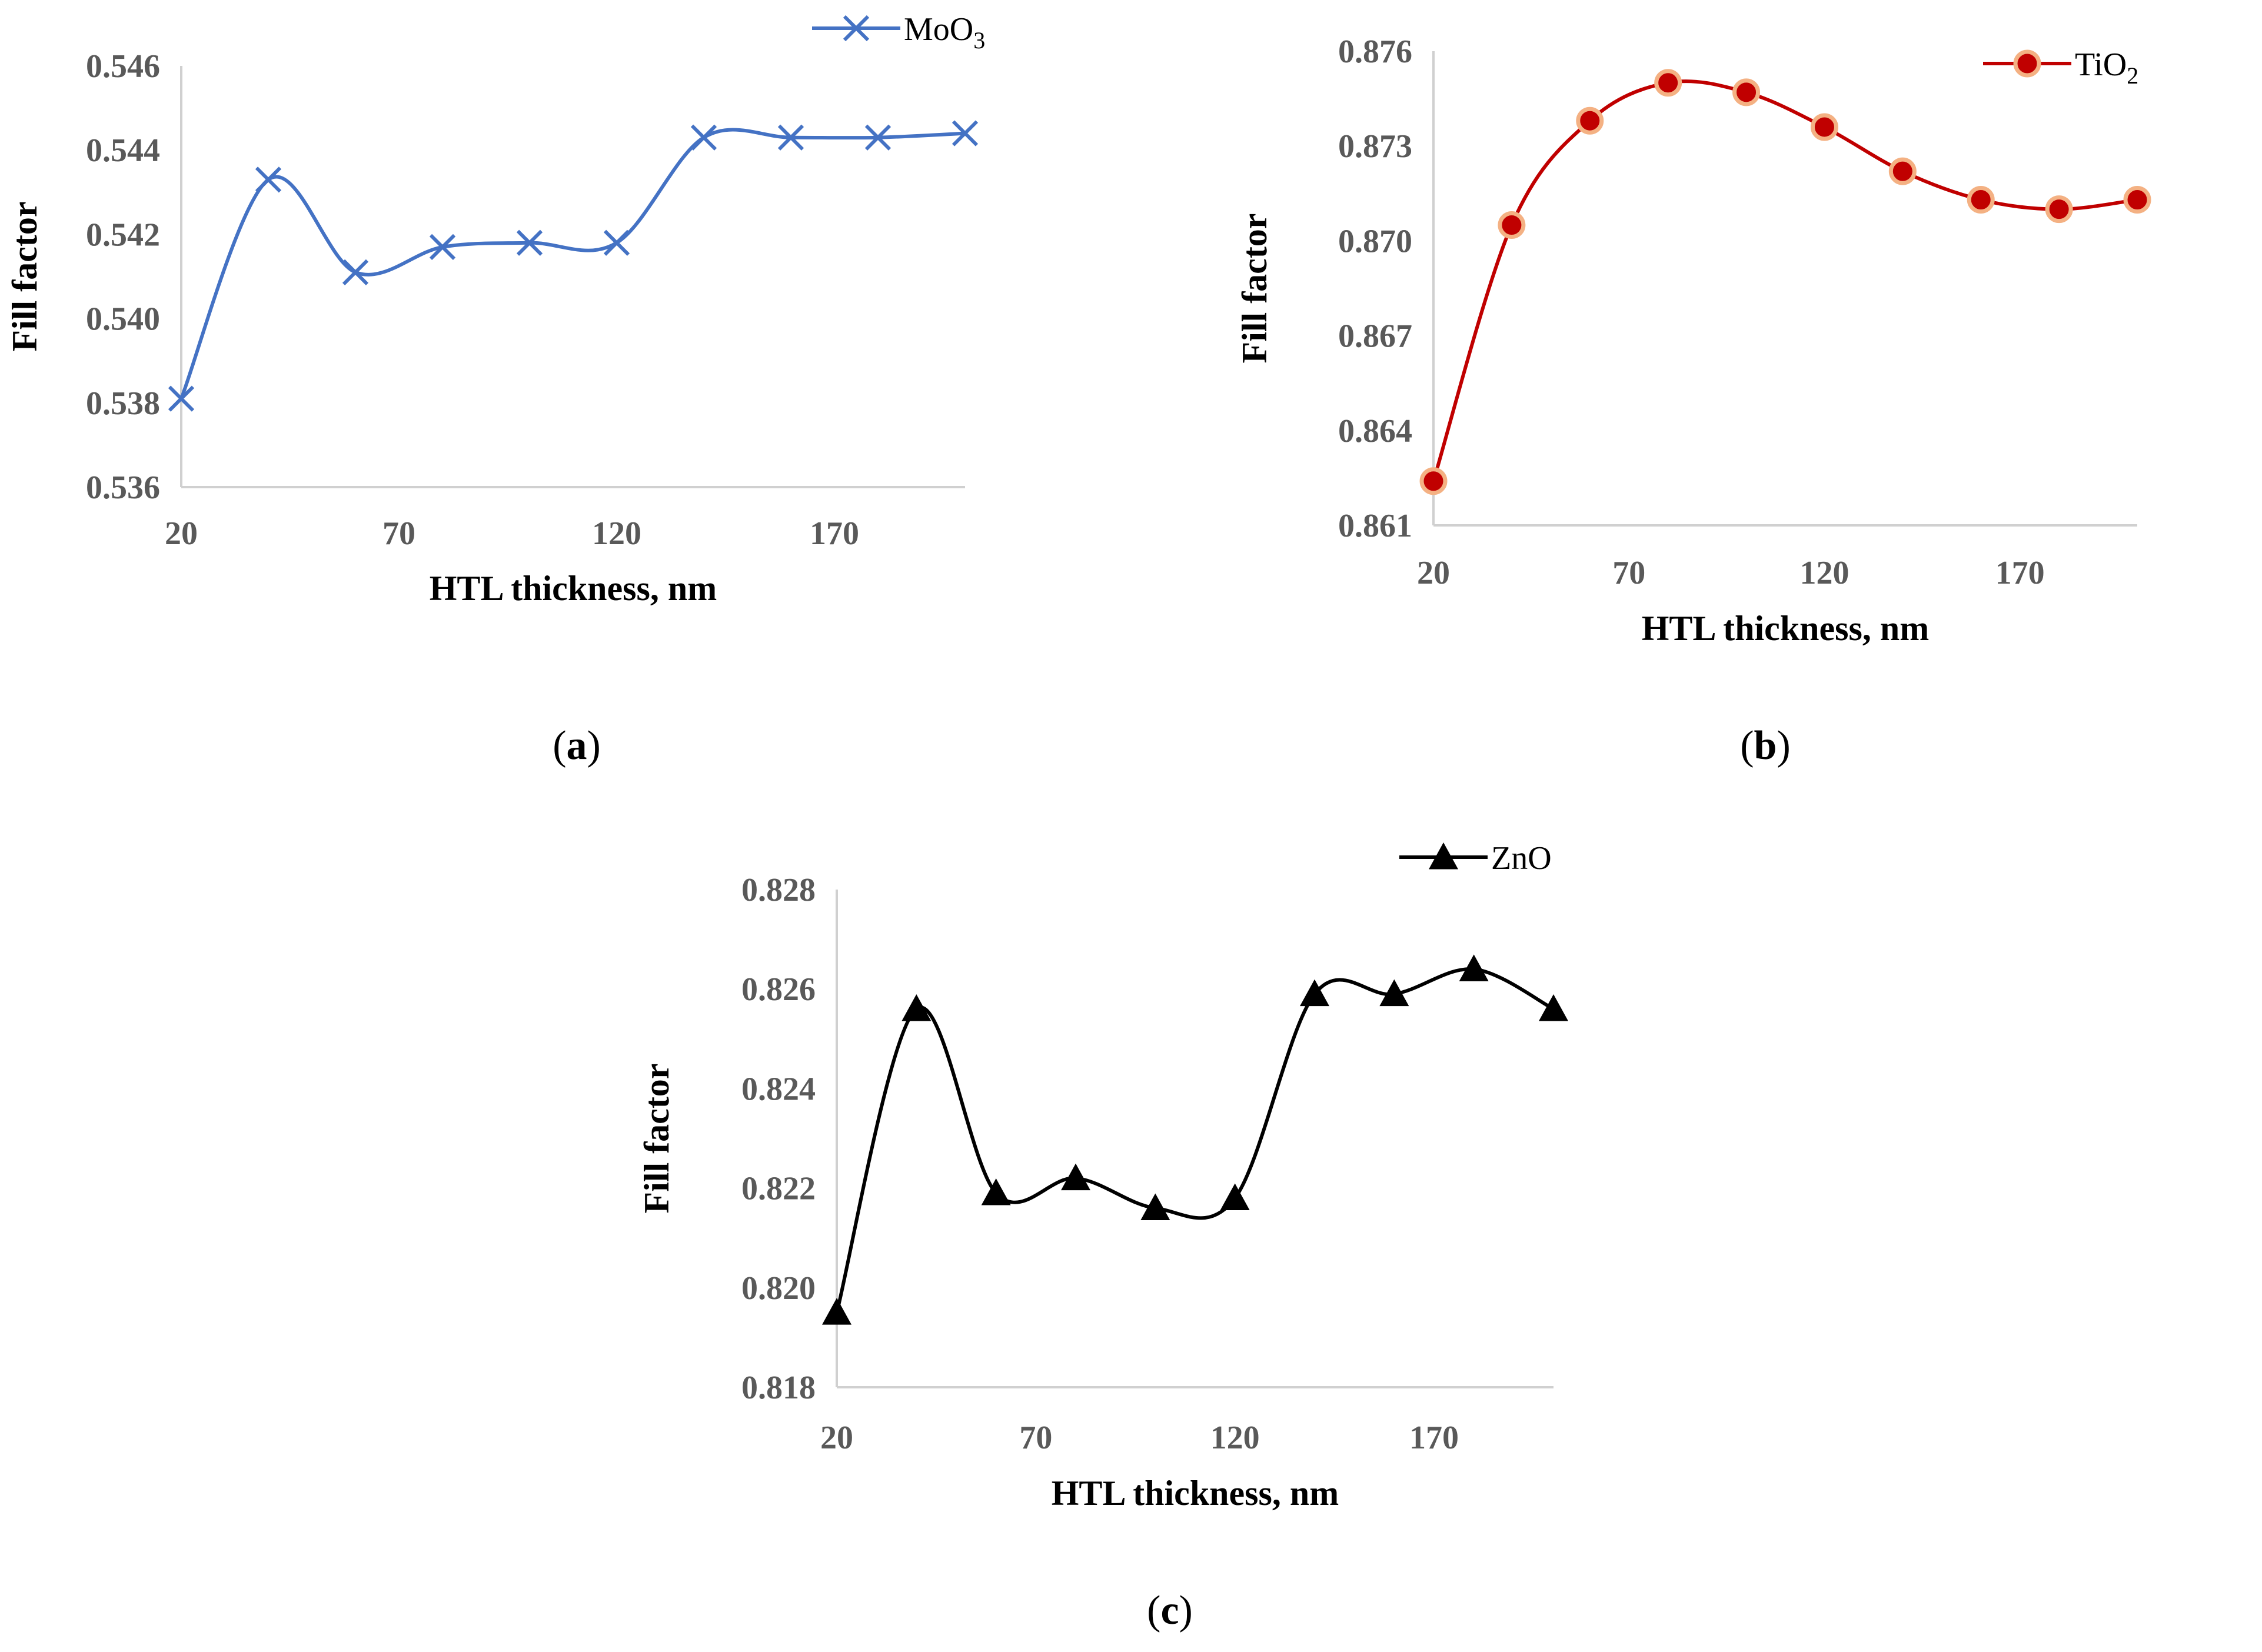 The image size is (2262, 1652). What do you see at coordinates (123, 403) in the screenshot?
I see `y-tick-label: 0.538` at bounding box center [123, 403].